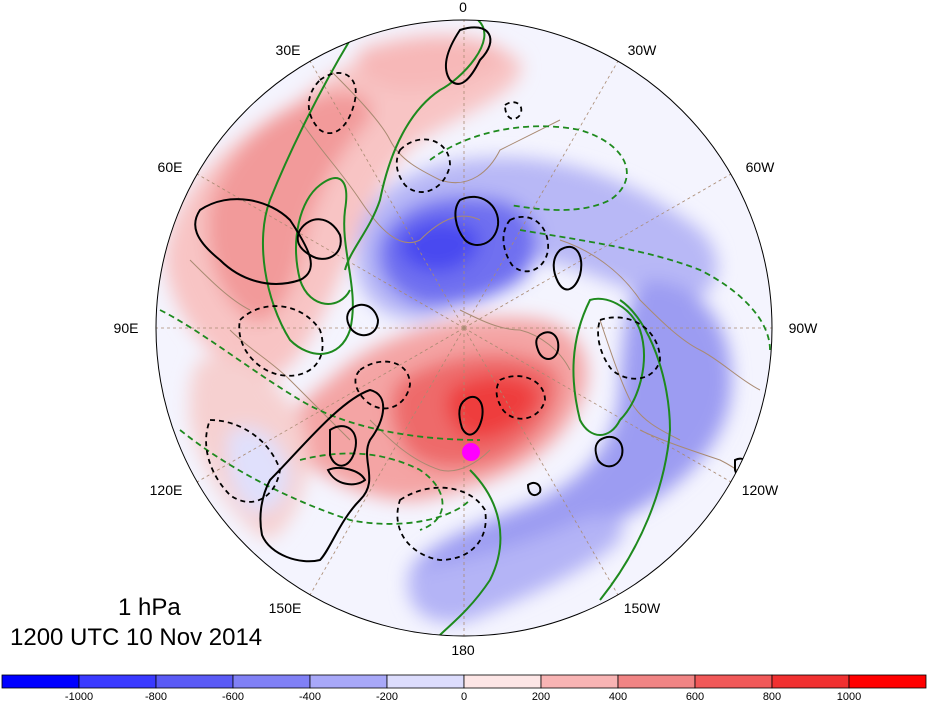  Describe the element at coordinates (541, 696) in the screenshot. I see `colorbar-tick-label: 200` at that location.